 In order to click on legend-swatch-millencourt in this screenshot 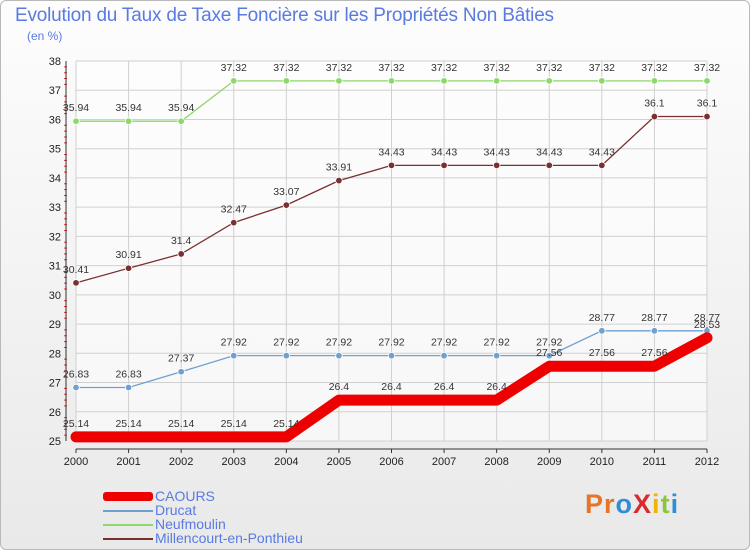, I will do `click(128, 539)`.